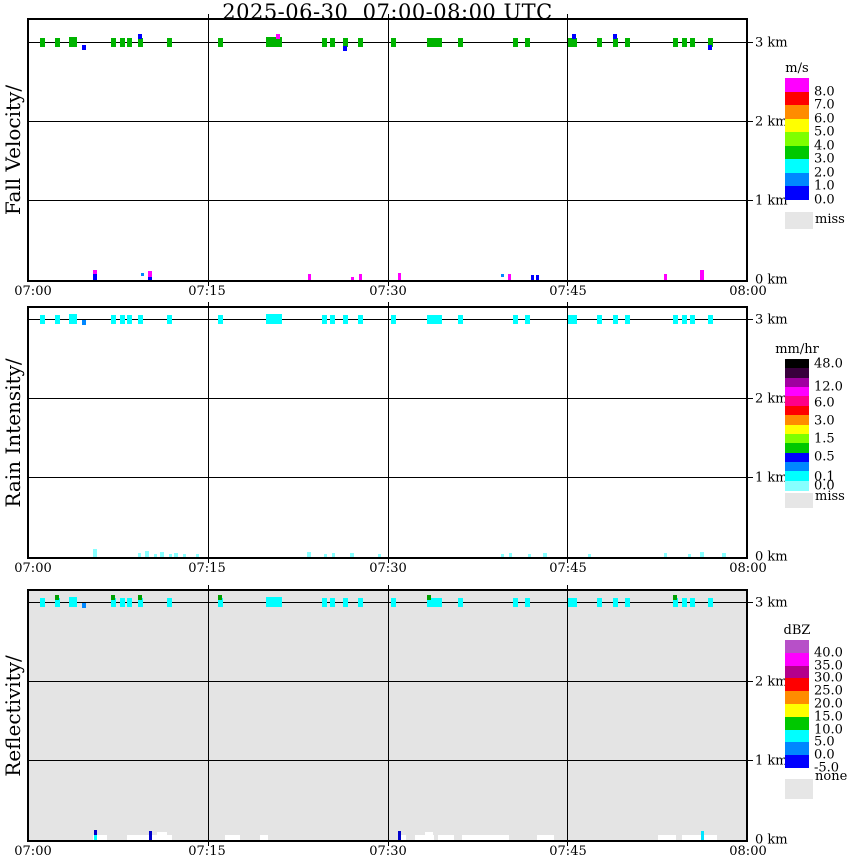  Describe the element at coordinates (828, 717) in the screenshot. I see `colorbar-tick-label: 15.0` at that location.